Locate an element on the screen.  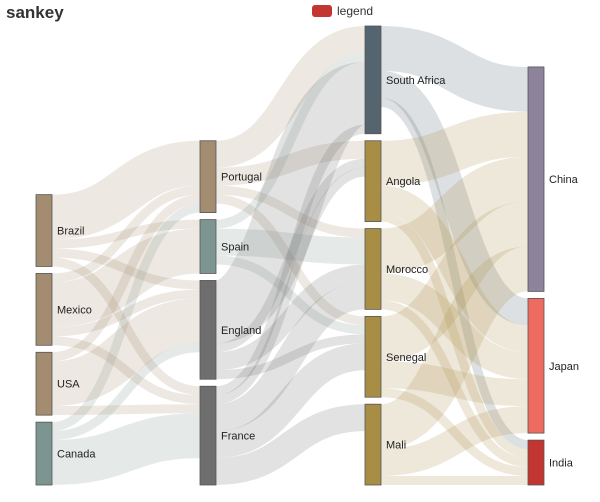
sankey-link-mexico-to-france is located at coordinates (126, 370).